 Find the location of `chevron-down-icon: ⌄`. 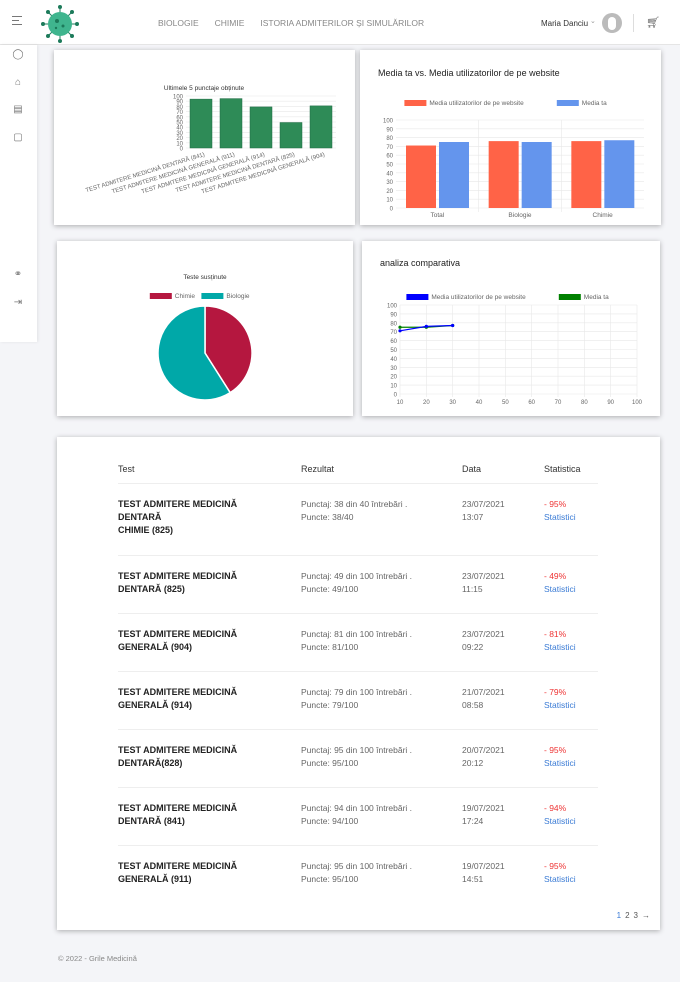

chevron-down-icon: ⌄ is located at coordinates (593, 21).